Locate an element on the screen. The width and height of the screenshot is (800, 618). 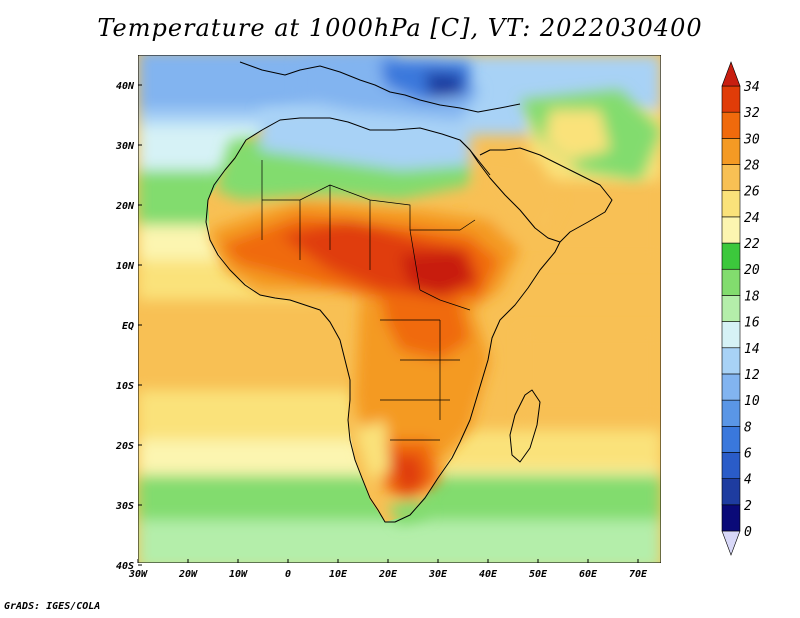
longitude-labels: 30W 20W 10W 0 10E 20E 30E 40E 50E 60E 70E is located at coordinates (388, 574).